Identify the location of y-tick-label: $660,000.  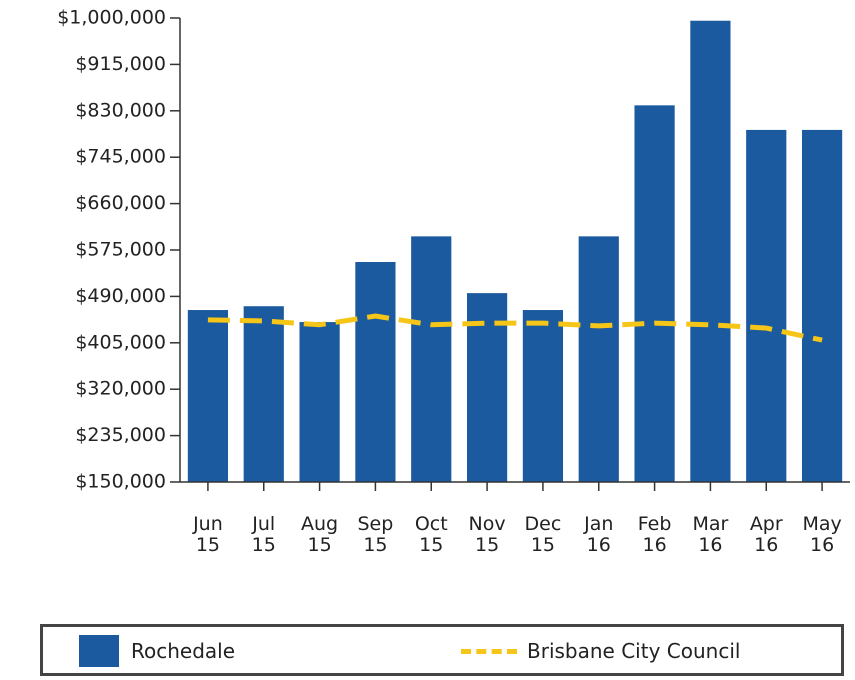
(120, 203).